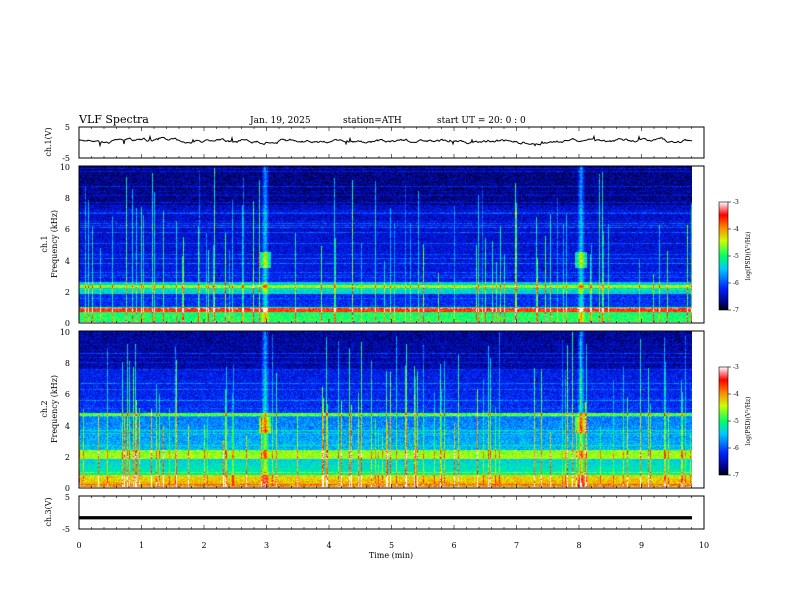 The height and width of the screenshot is (612, 792). I want to click on ch1-waveform-ticks, so click(391, 142).